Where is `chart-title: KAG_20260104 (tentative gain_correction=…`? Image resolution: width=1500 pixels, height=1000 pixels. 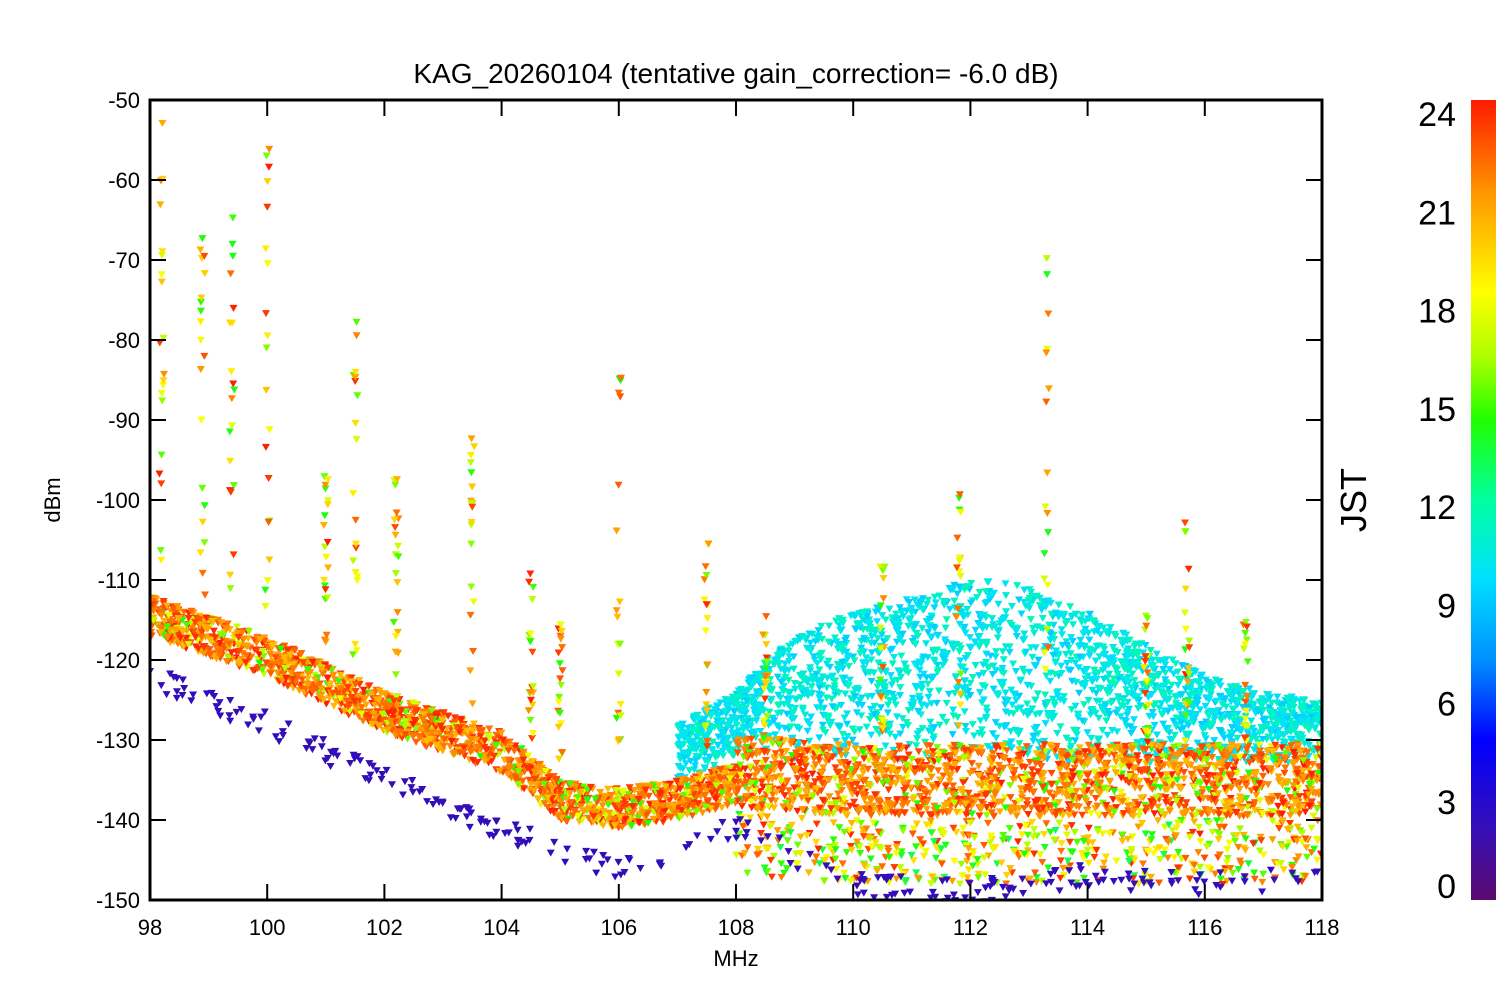
chart-title: KAG_20260104 (tentative gain_correction=… is located at coordinates (735, 73).